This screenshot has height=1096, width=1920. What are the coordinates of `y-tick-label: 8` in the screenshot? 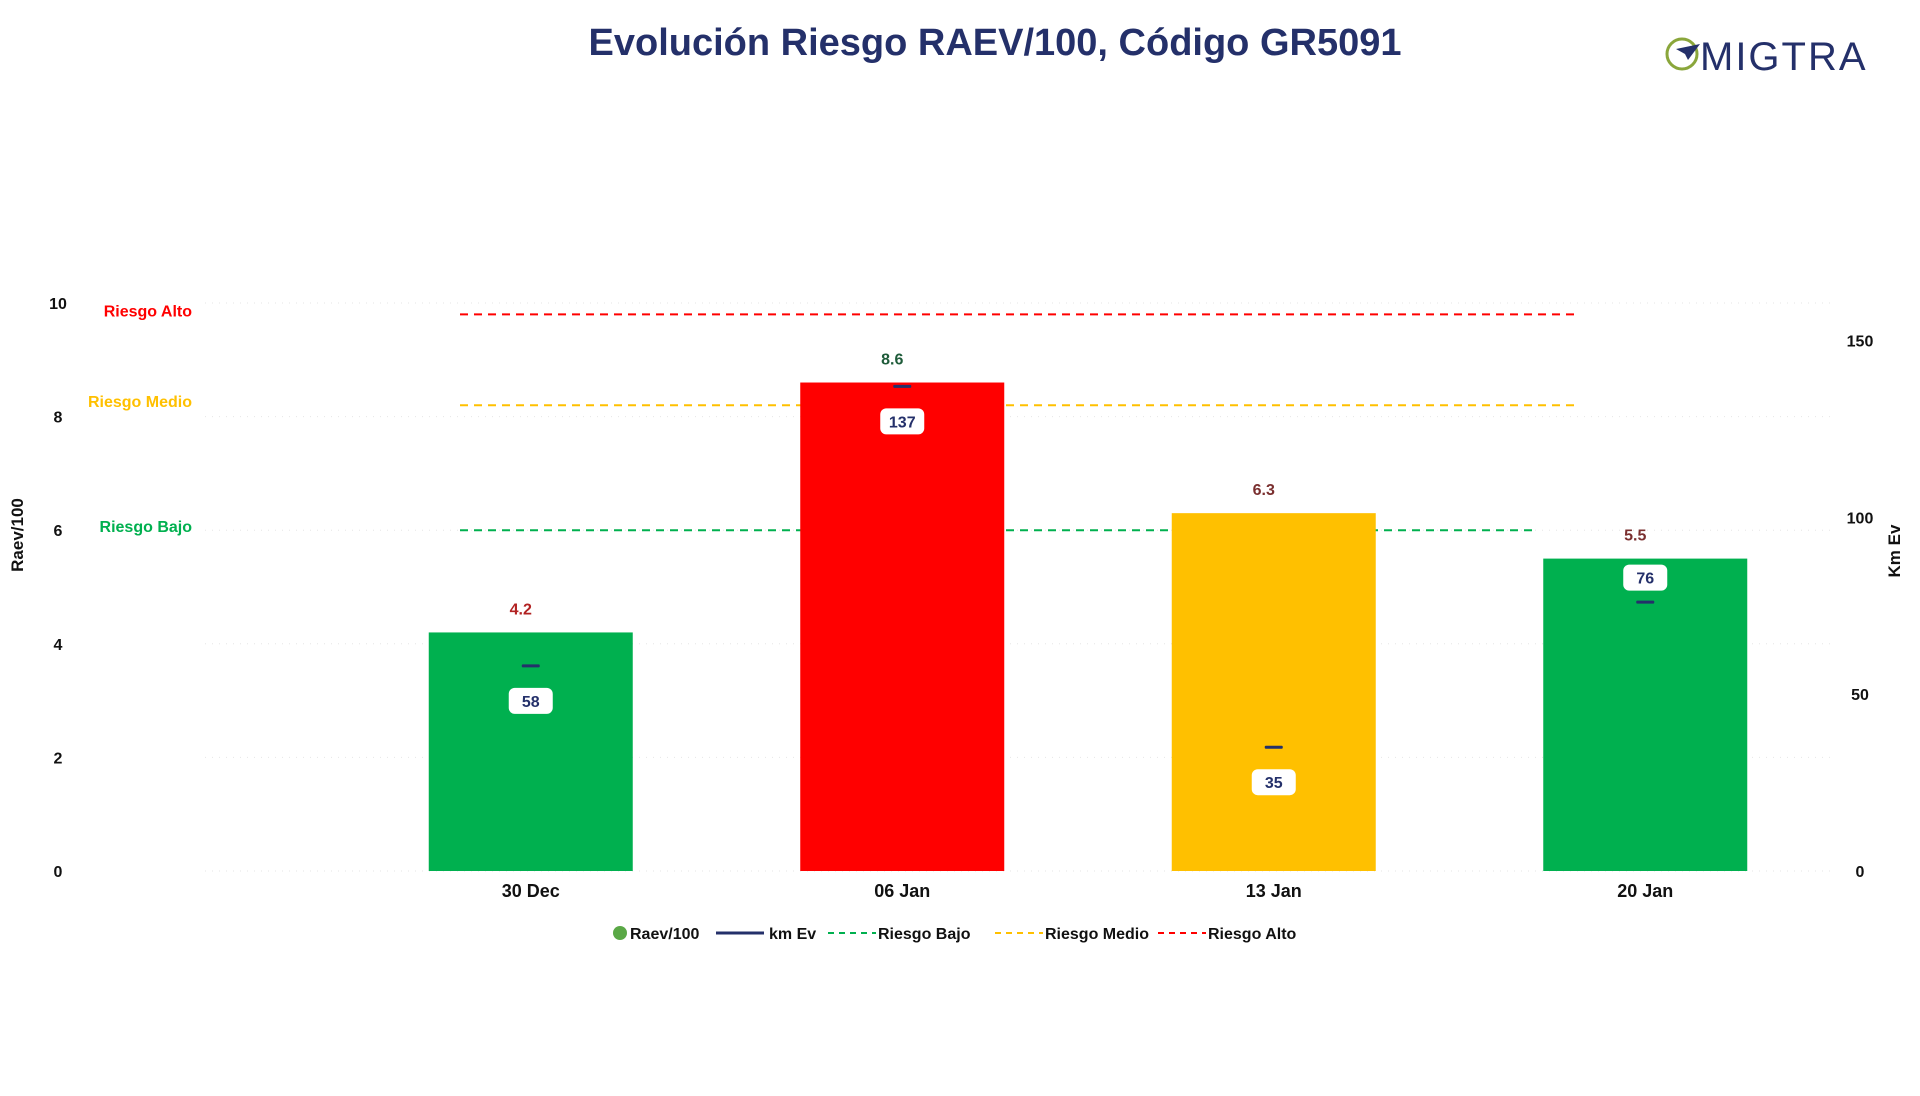 It's located at (58, 418).